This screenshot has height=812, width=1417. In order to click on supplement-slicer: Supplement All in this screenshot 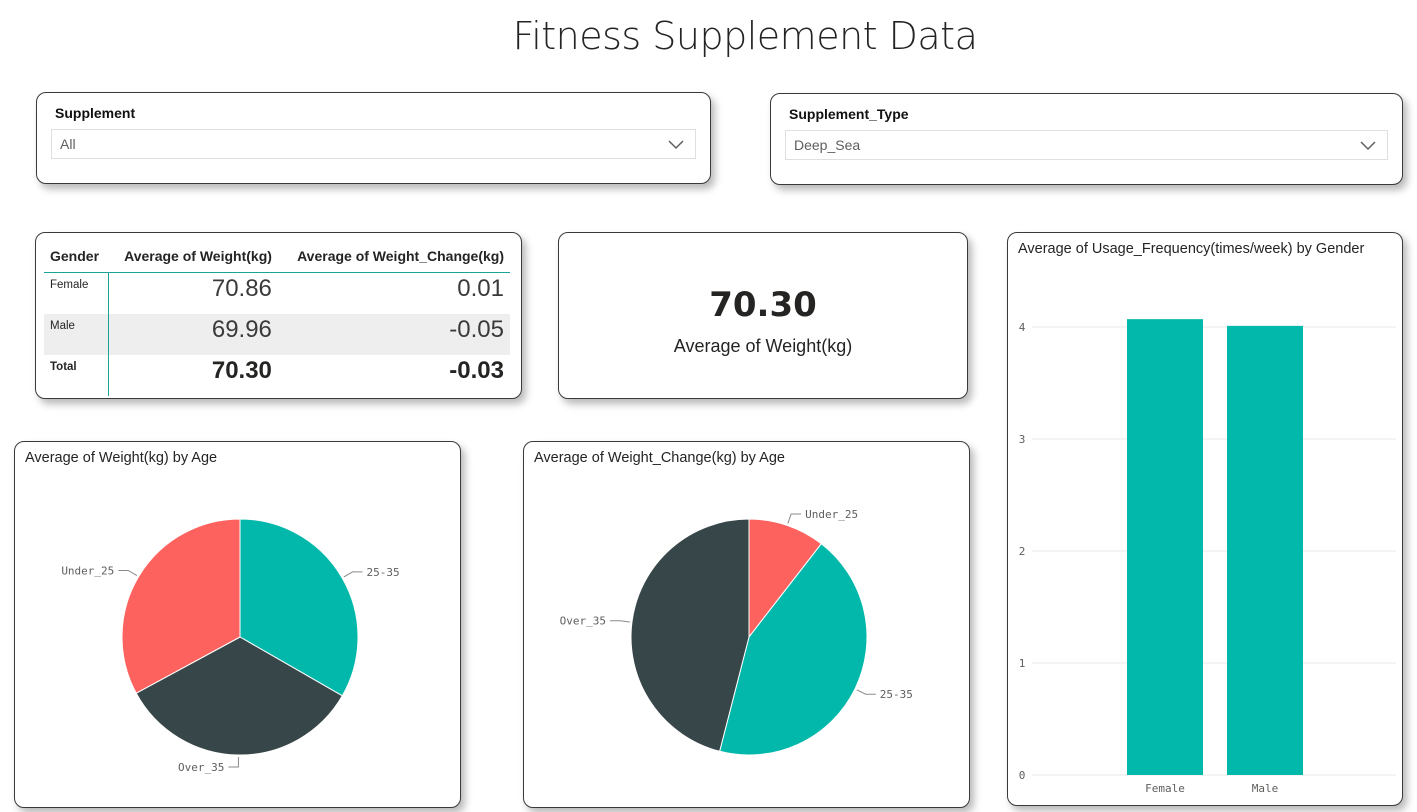, I will do `click(373, 138)`.